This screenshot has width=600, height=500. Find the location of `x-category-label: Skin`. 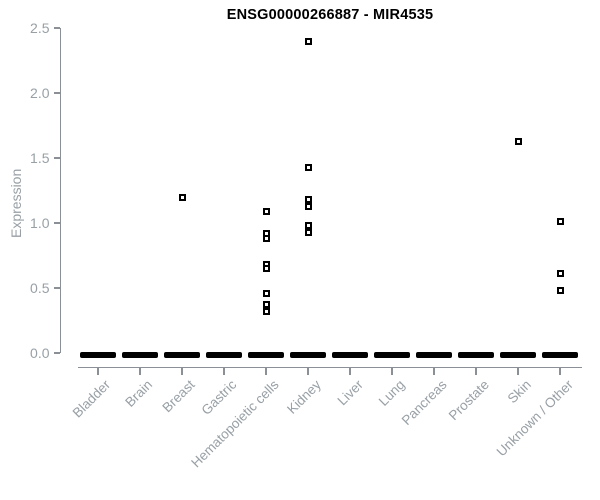

x-category-label: Skin is located at coordinates (519, 392).